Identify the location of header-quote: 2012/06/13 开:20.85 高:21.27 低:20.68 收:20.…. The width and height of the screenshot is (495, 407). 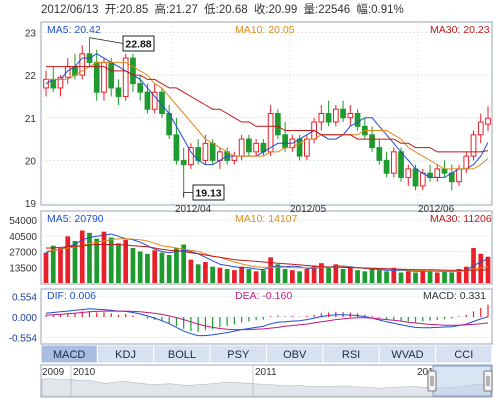
(222, 9).